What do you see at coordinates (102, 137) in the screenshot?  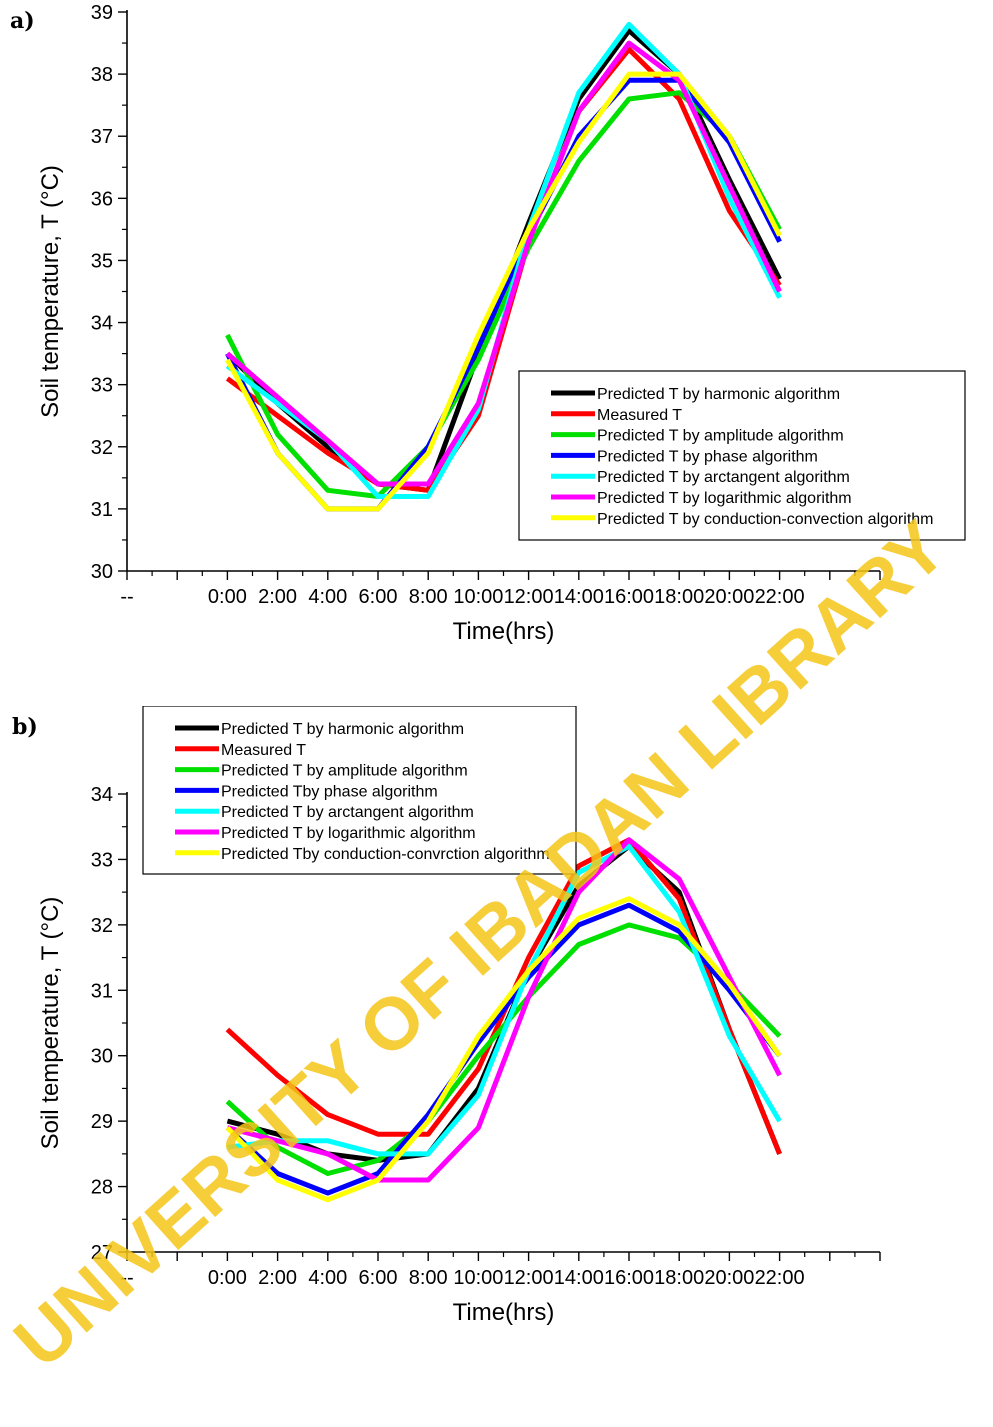 I see `y-tick-label: 37` at bounding box center [102, 137].